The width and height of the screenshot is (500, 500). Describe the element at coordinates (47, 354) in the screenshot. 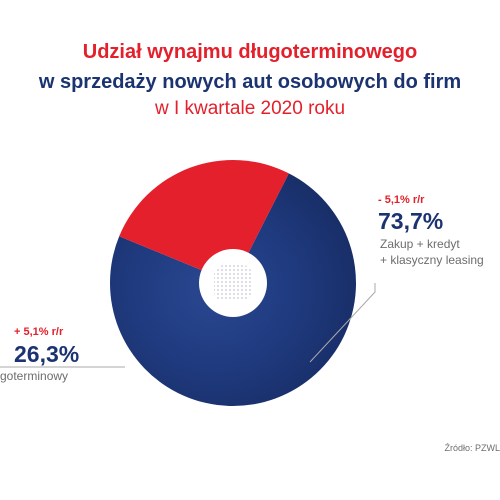

I see `data-label-red: 26,3%` at that location.